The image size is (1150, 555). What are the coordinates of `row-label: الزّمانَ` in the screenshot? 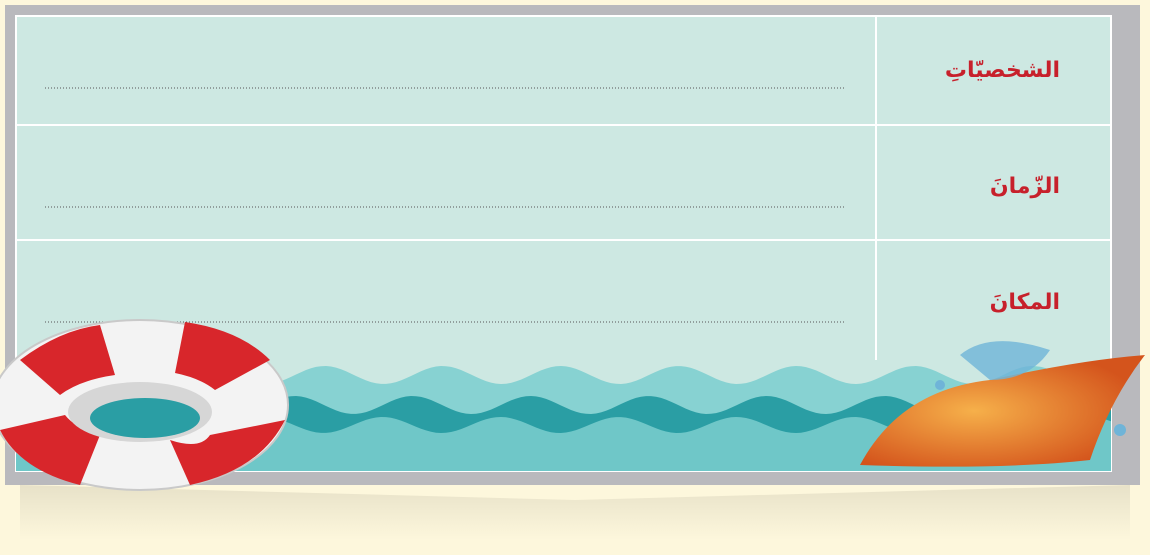 It's located at (1024, 186).